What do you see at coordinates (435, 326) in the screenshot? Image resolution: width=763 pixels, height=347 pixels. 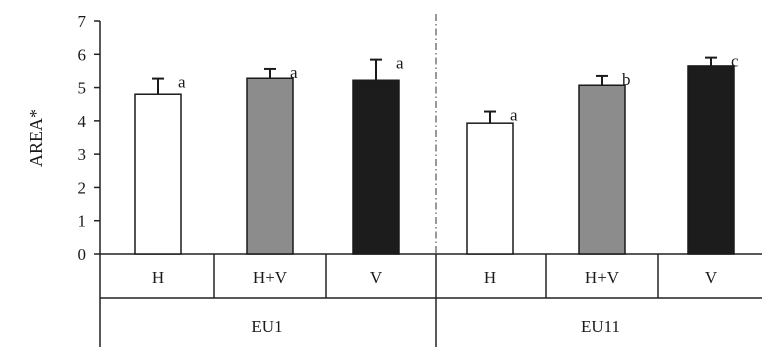 I see `group-labels: EU1 EU11` at bounding box center [435, 326].